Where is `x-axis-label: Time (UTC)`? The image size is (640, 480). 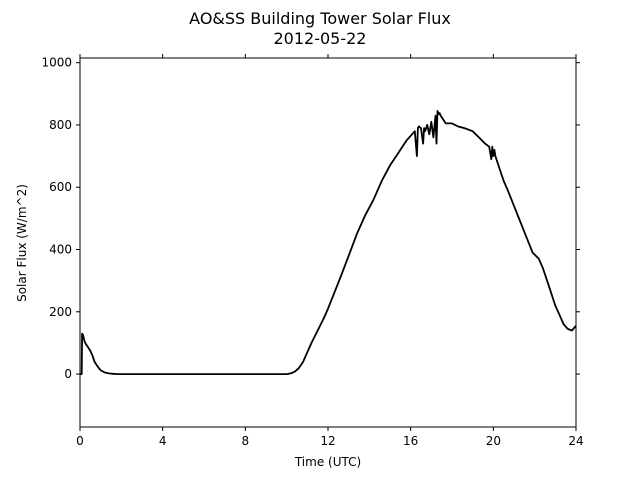 x-axis-label: Time (UTC) is located at coordinates (327, 462).